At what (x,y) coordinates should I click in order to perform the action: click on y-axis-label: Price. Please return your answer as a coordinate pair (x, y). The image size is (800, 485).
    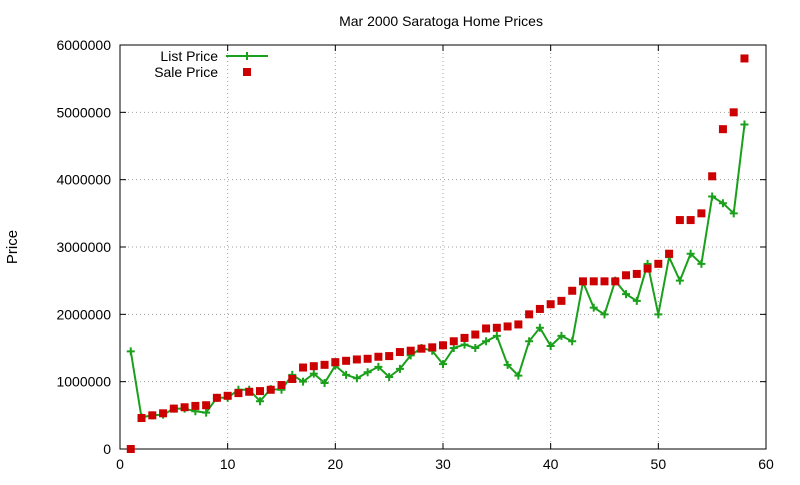
    Looking at the image, I should click on (12, 247).